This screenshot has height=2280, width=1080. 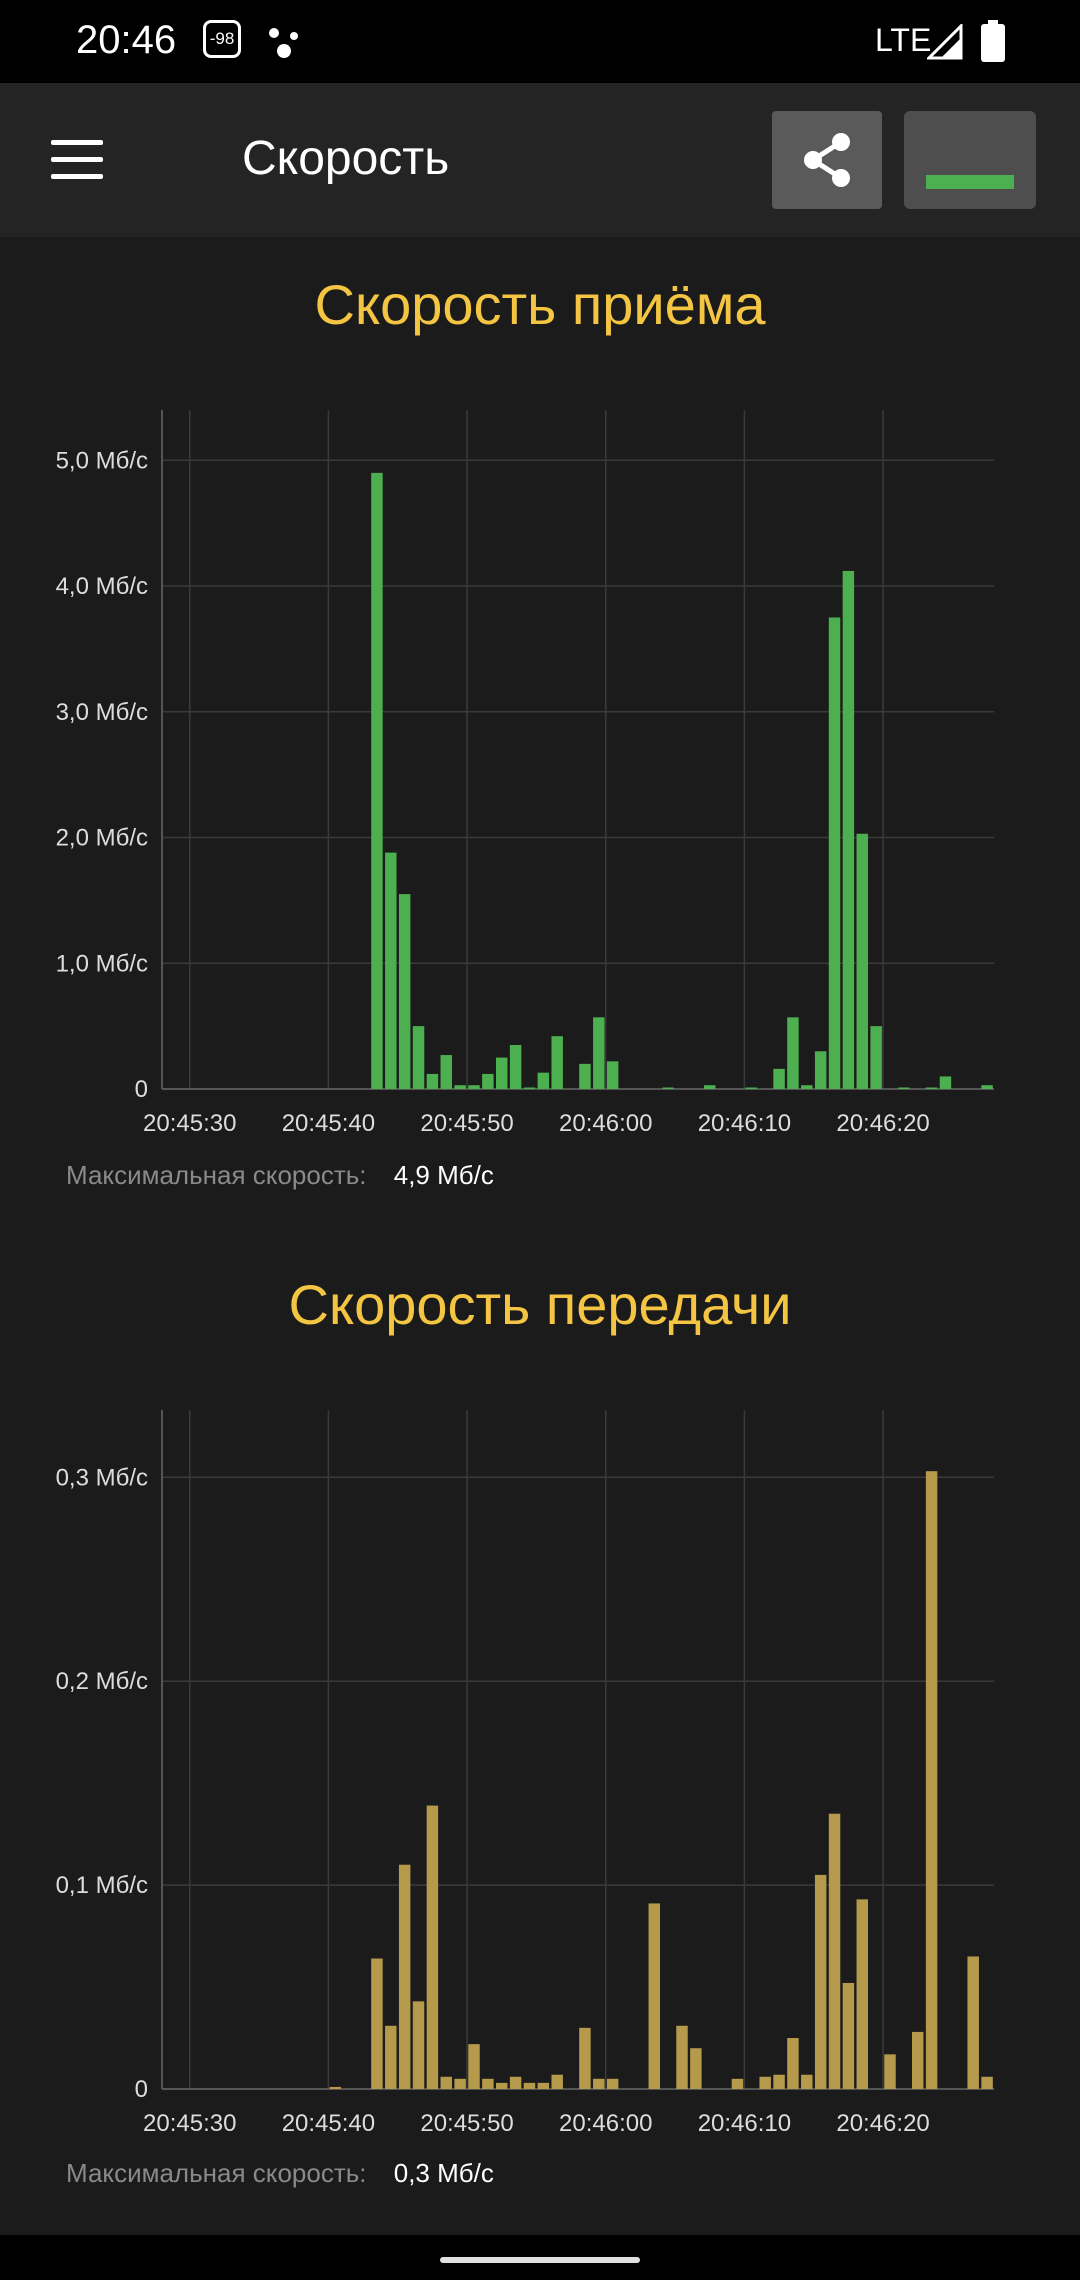 I want to click on upload-max-label: Максимальная скорость:, so click(x=216, y=2173).